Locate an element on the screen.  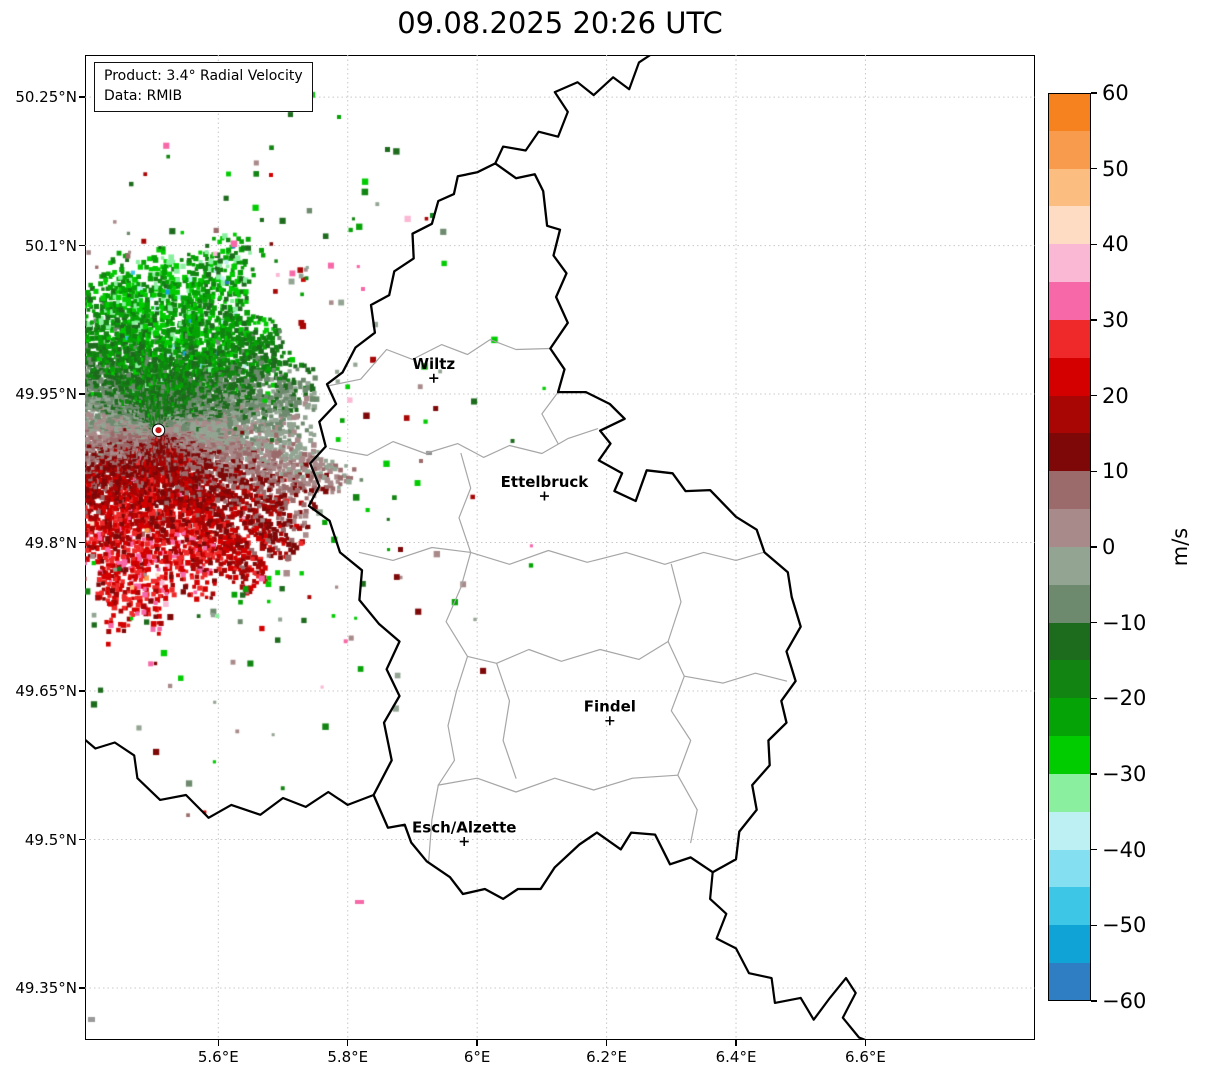
colorbar-unit-label: m/s is located at coordinates (1180, 547).